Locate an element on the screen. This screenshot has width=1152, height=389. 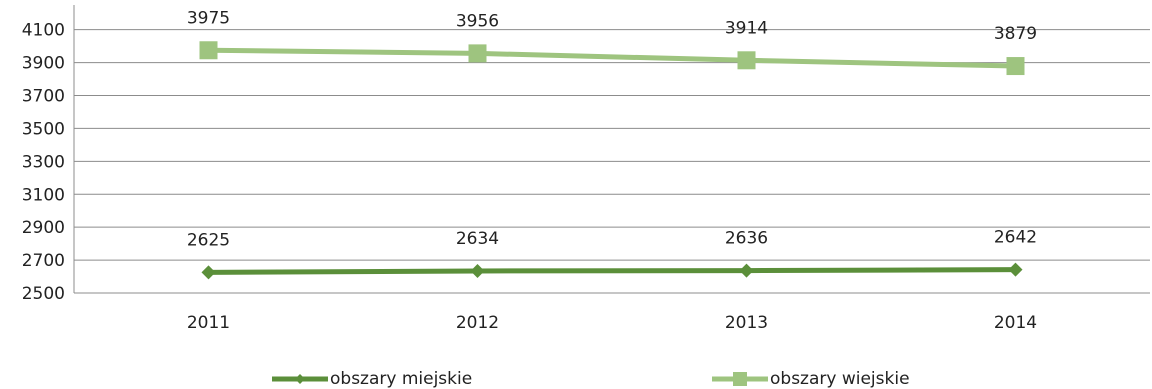
data-label: 3879 is located at coordinates (1015, 34).